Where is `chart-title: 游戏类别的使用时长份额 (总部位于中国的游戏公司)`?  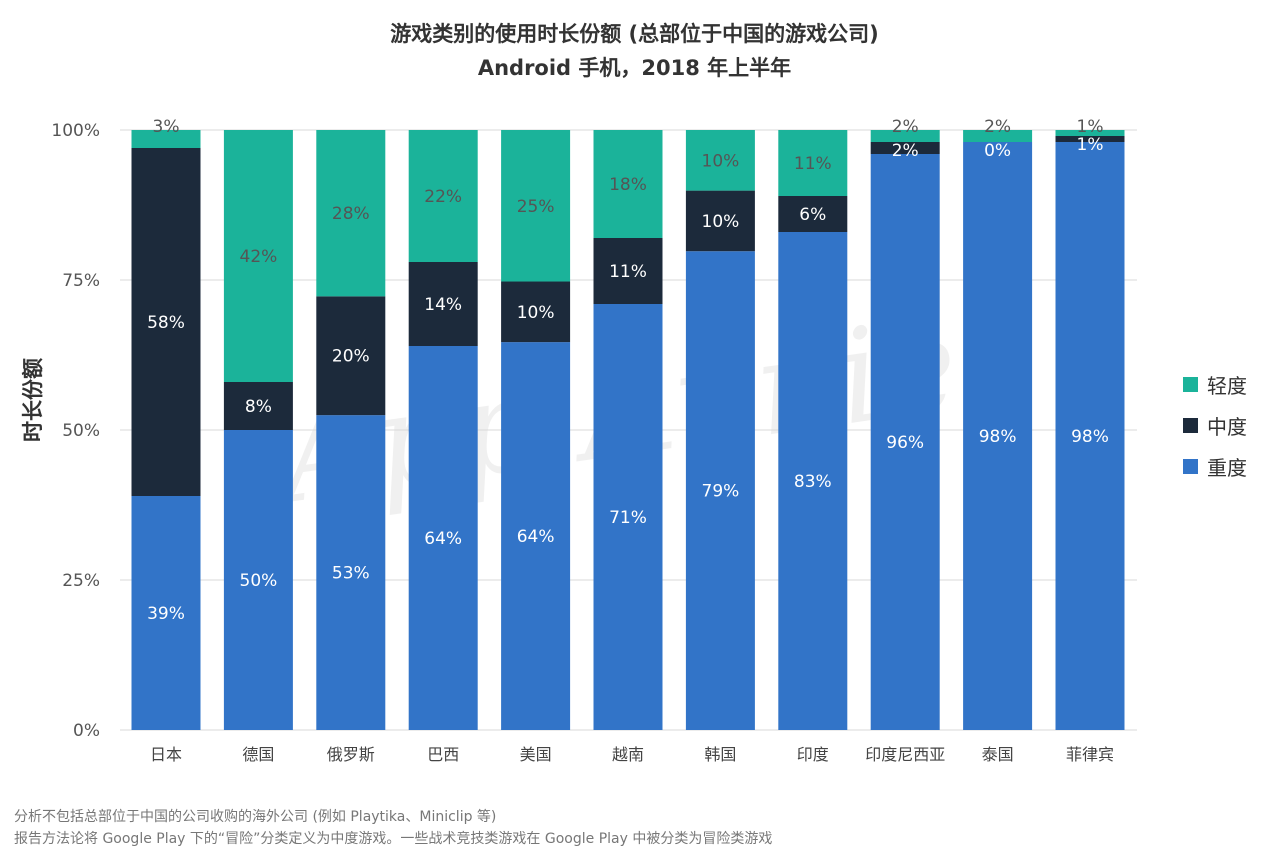 chart-title: 游戏类别的使用时长份额 (总部位于中国的游戏公司) is located at coordinates (634, 34).